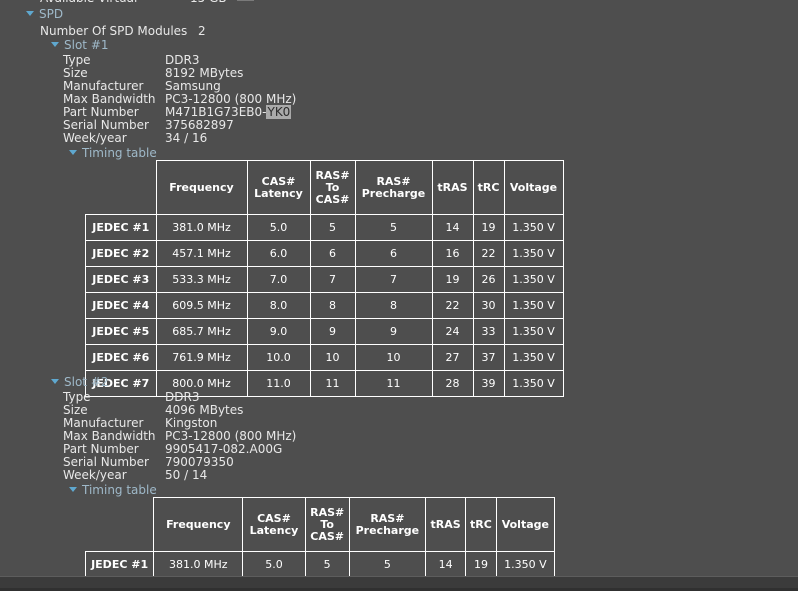 The height and width of the screenshot is (591, 798). Describe the element at coordinates (324, 331) in the screenshot. I see `table-row: JEDEC #5 685.7 MHz 9.0 9 9 24 33 1.350 V` at that location.